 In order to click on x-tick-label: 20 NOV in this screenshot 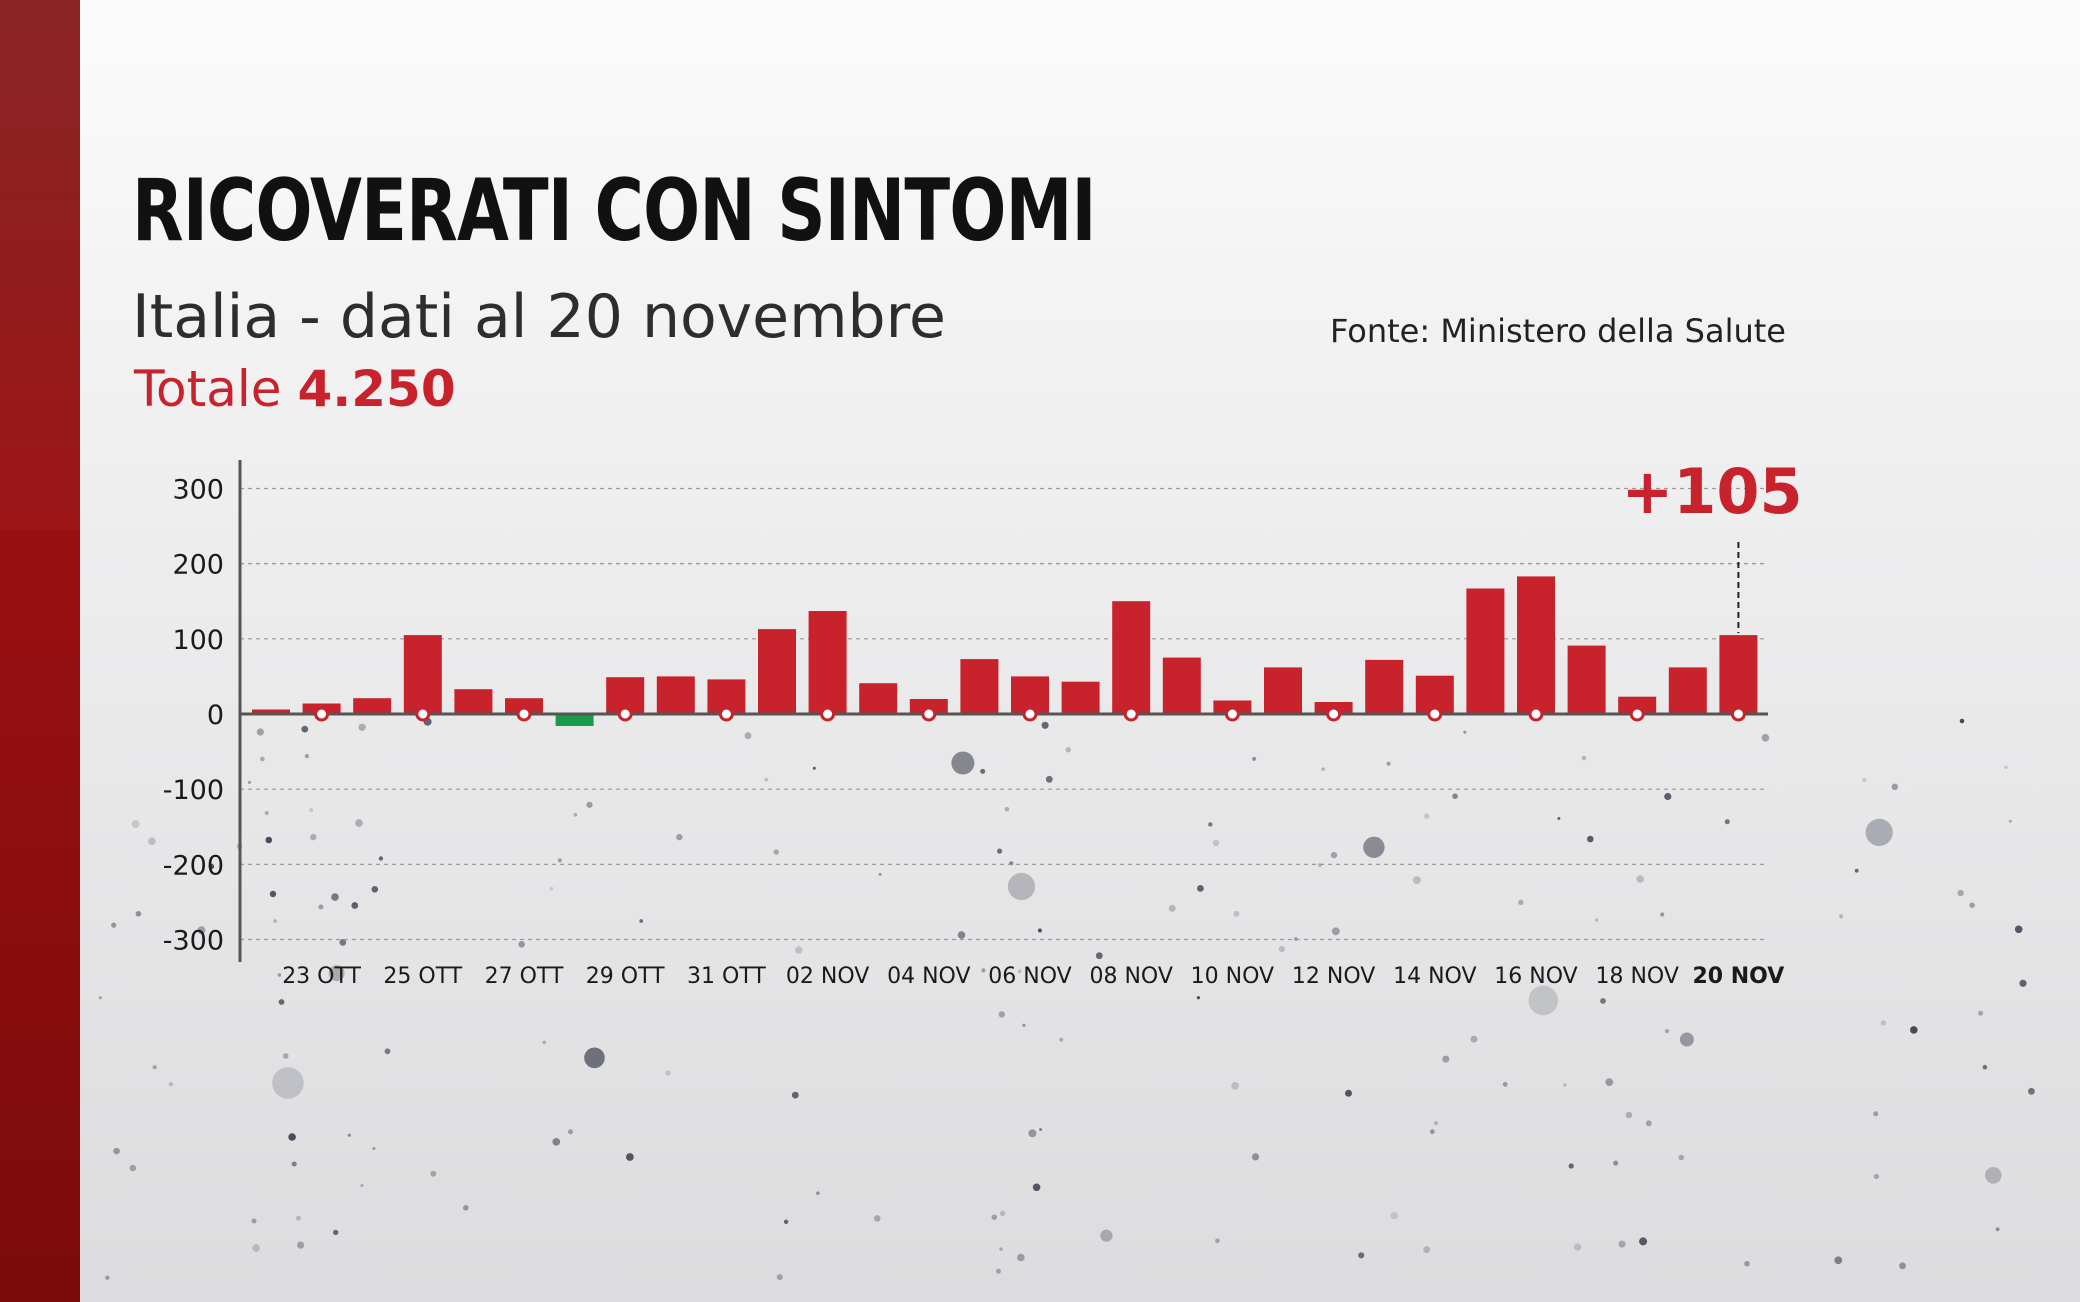, I will do `click(1738, 976)`.